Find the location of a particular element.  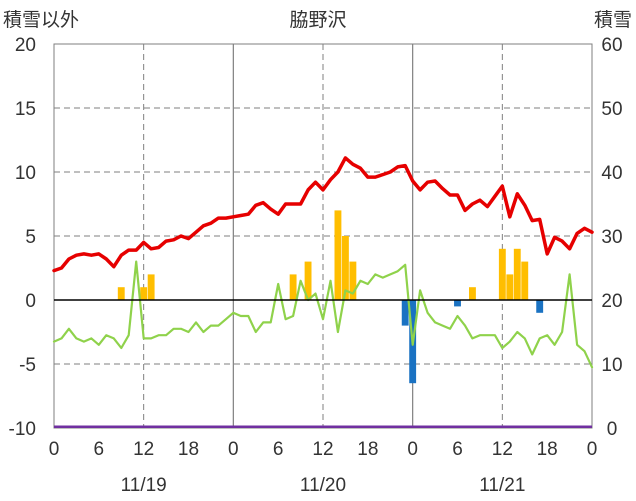

left-y-tick-label: 15 is located at coordinates (25, 109).